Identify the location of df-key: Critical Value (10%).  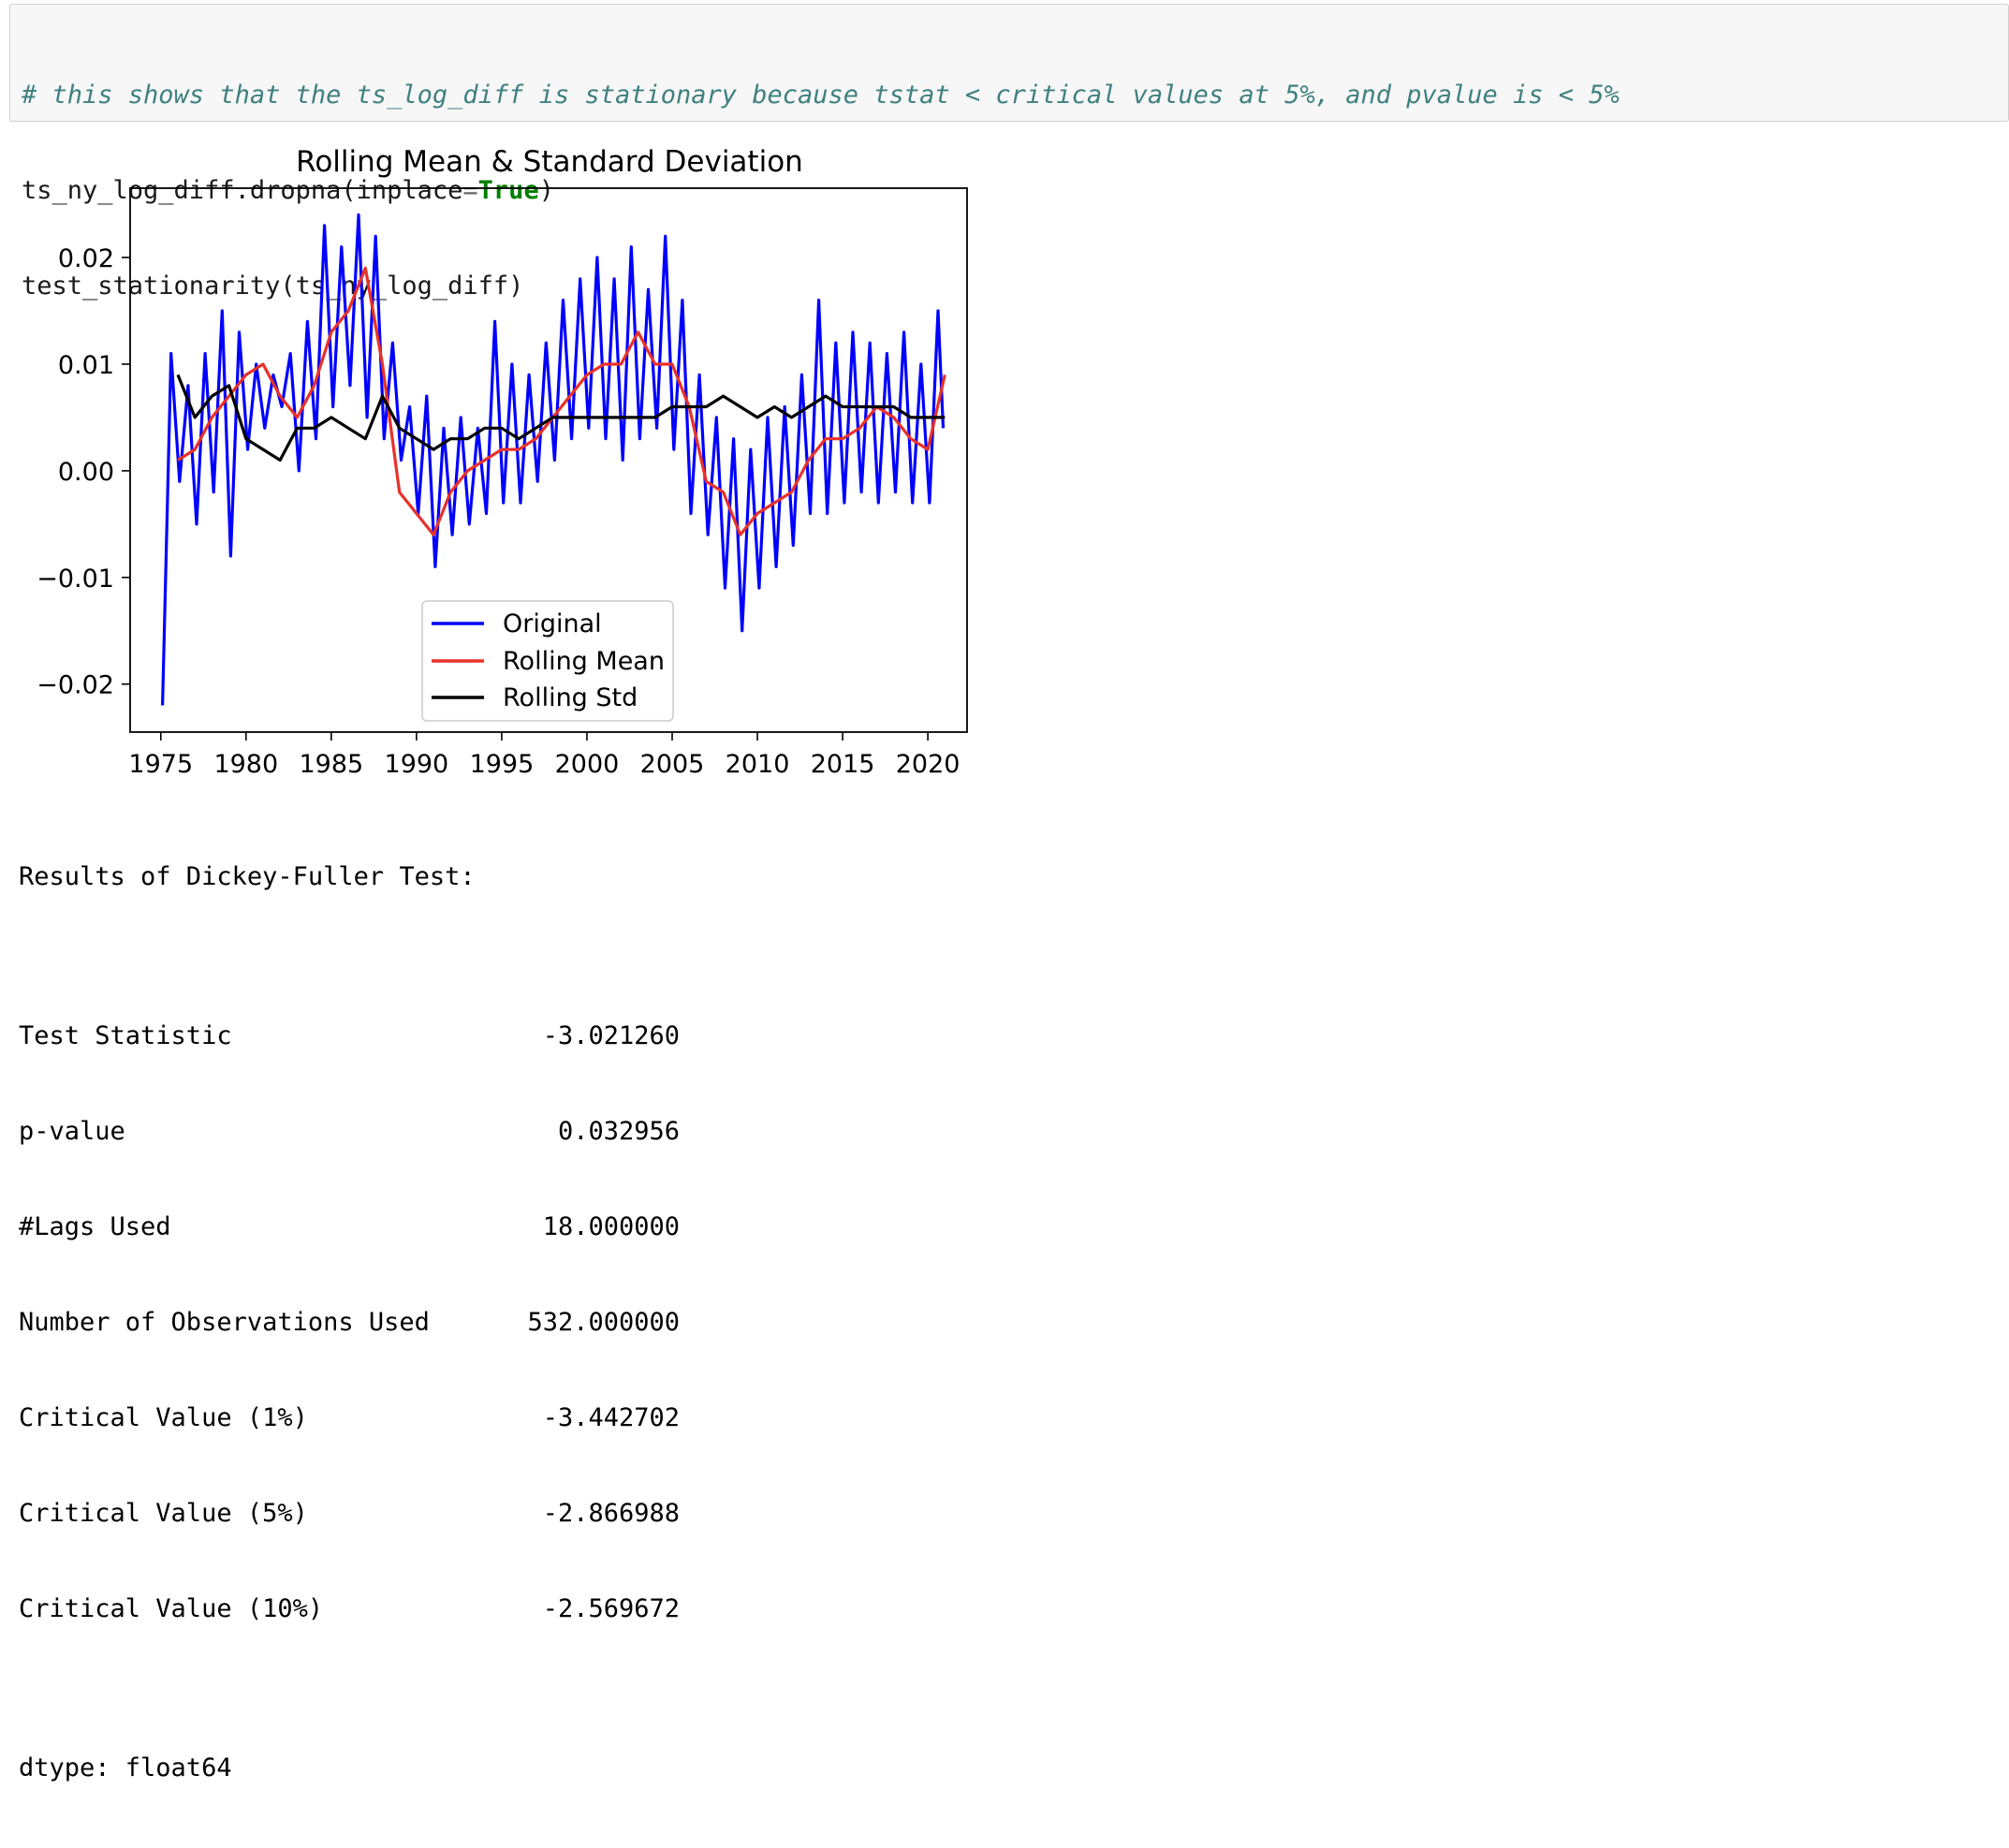
(171, 1608).